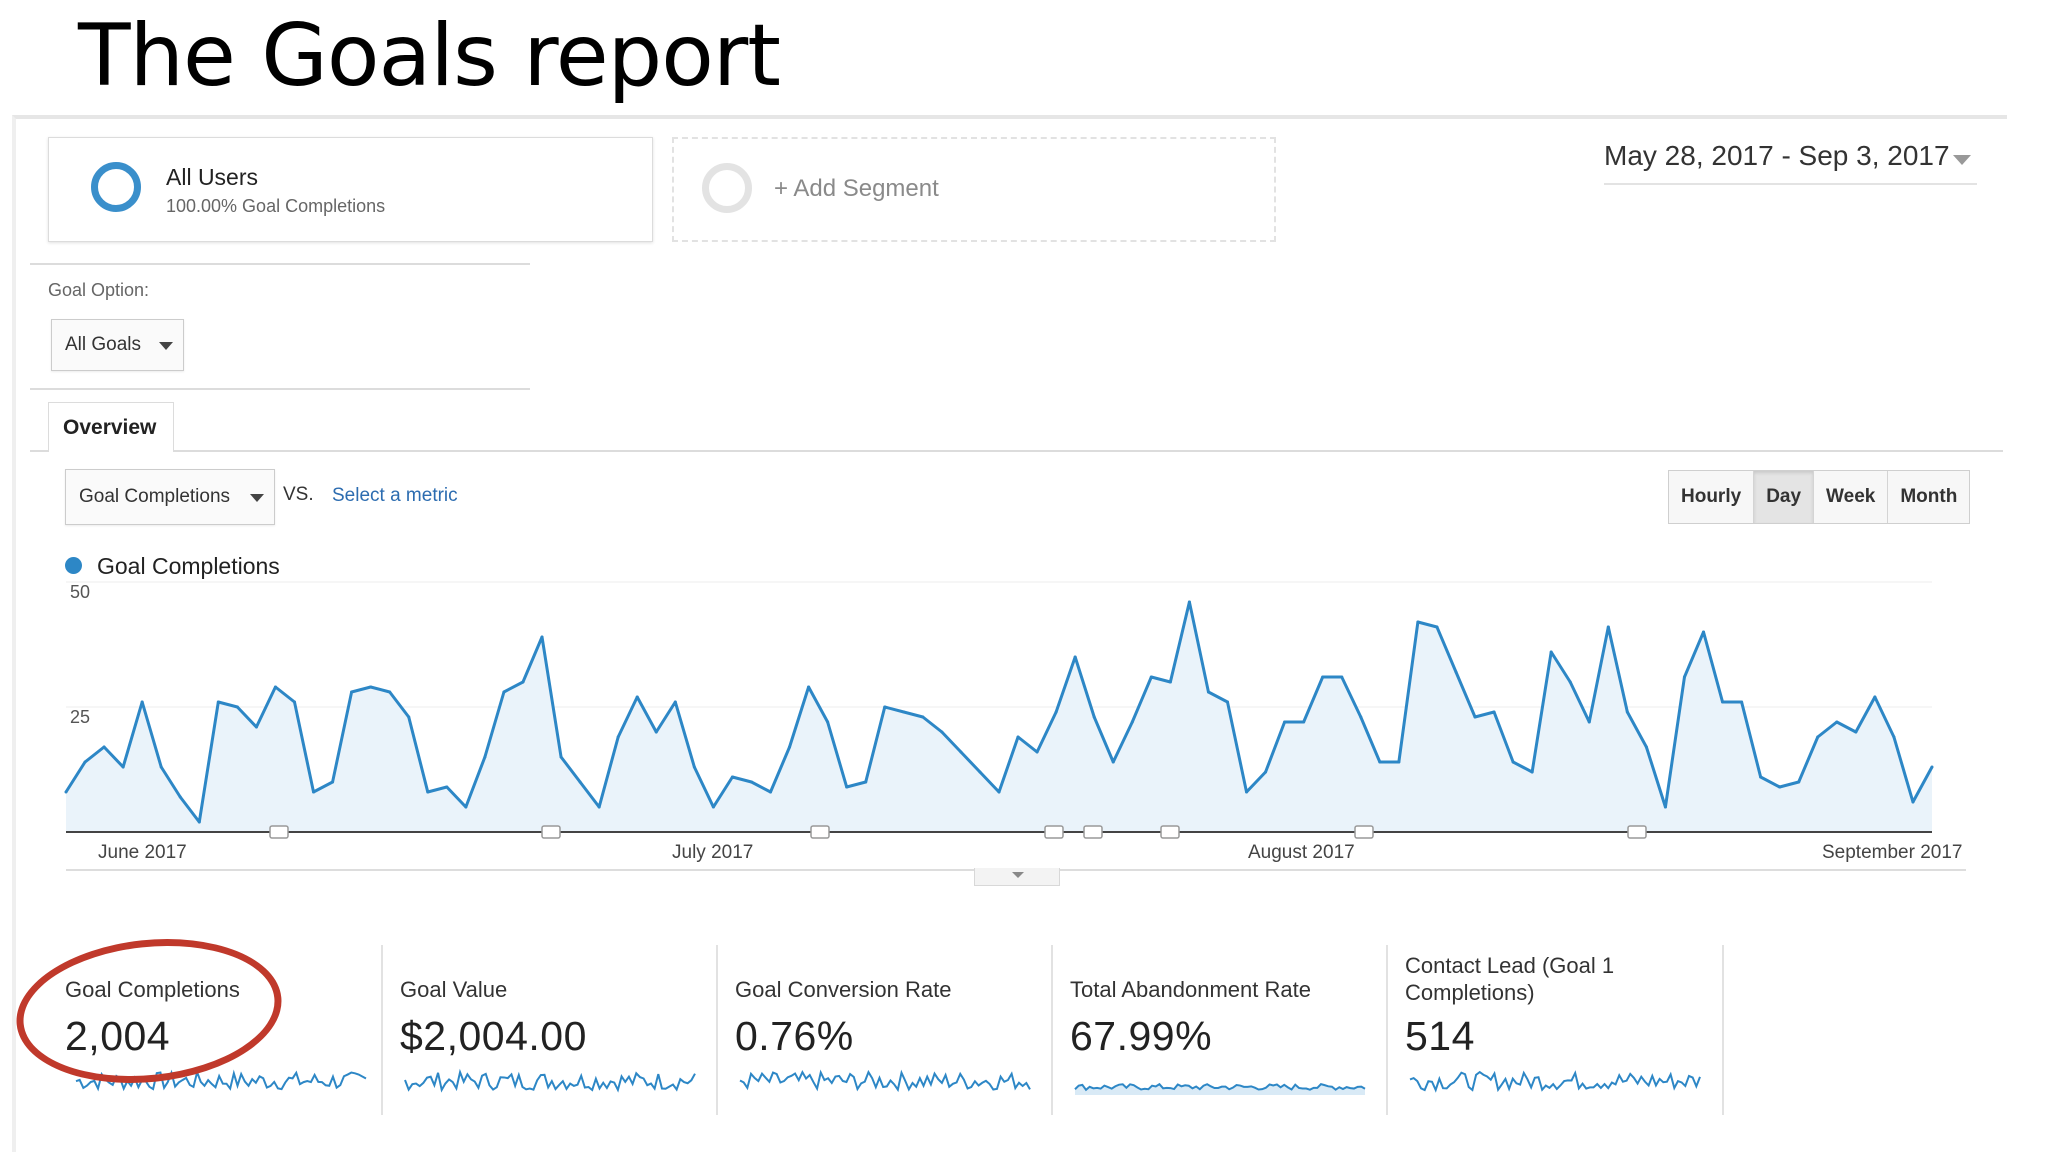  I want to click on x-tick-label: July 2017, so click(712, 852).